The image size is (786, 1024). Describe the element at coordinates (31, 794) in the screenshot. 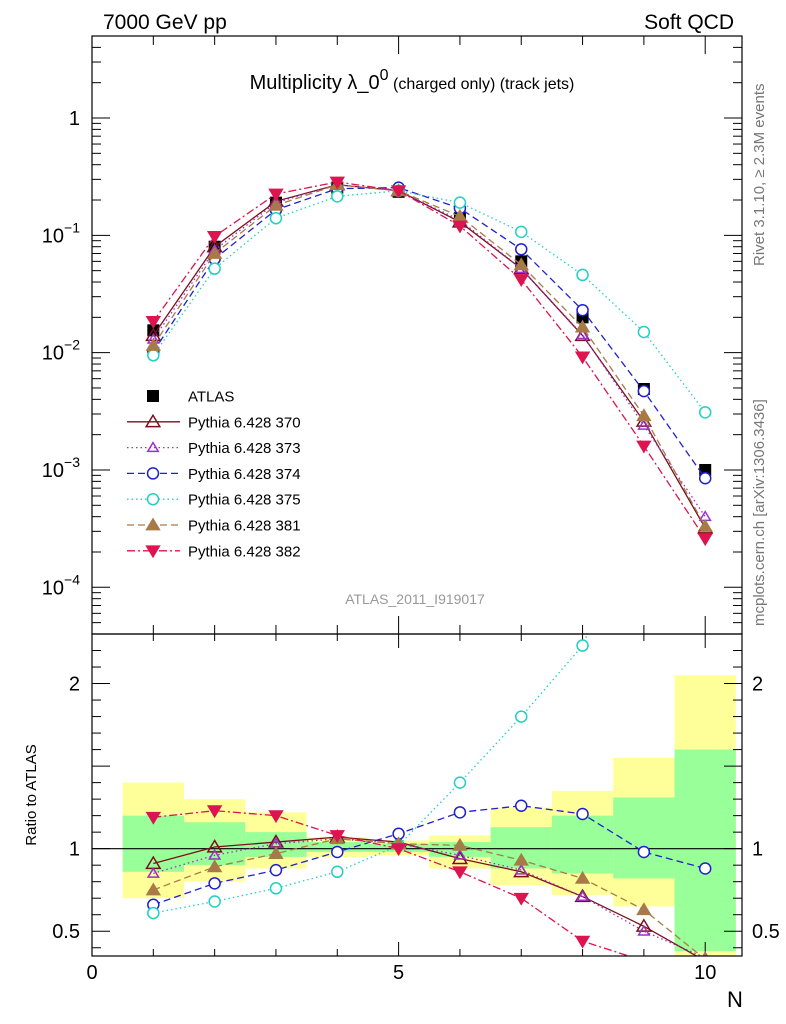

I see `ratio-y-axis-label: Ratio to ATLAS` at that location.